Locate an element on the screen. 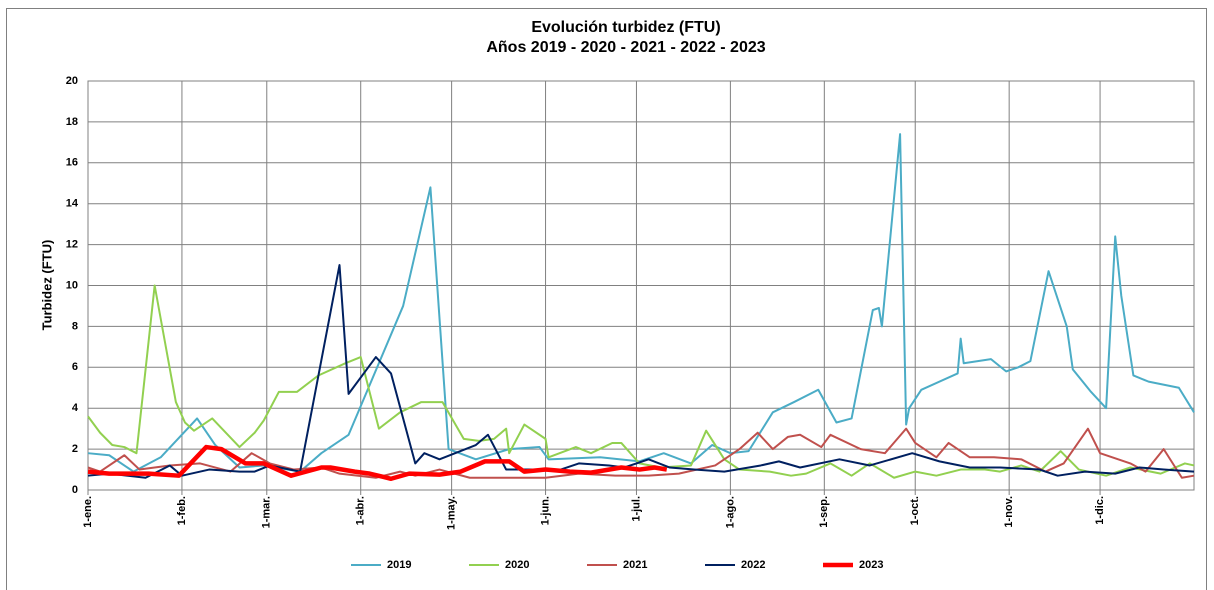 The width and height of the screenshot is (1214, 590). x-tick-label: 1-jul. is located at coordinates (636, 509).